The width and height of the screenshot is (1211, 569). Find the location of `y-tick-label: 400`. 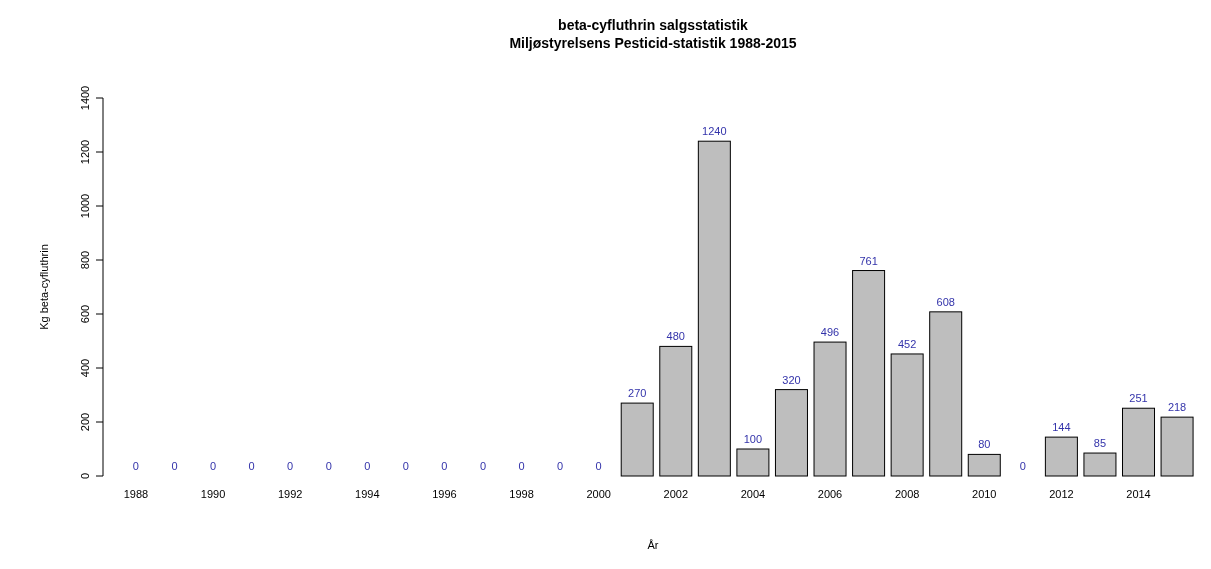

y-tick-label: 400 is located at coordinates (85, 368).